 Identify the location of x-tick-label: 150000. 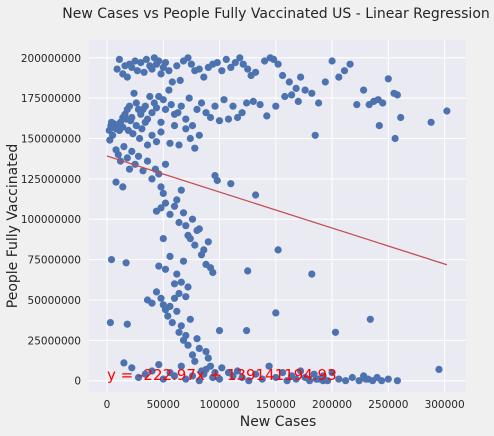
(276, 405).